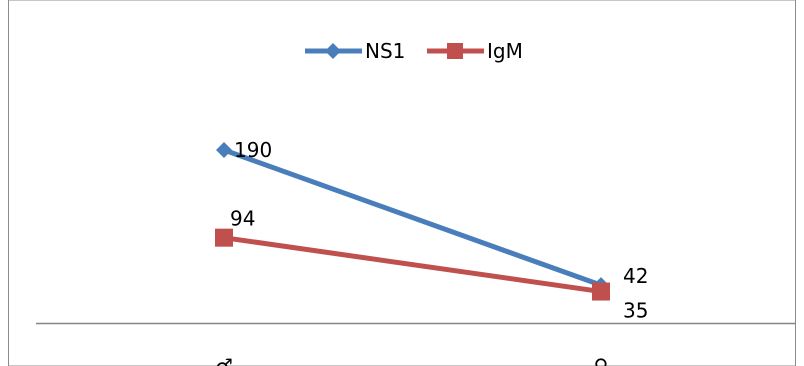 This screenshot has width=804, height=366. I want to click on legend-item-ns1: NS1, so click(355, 51).